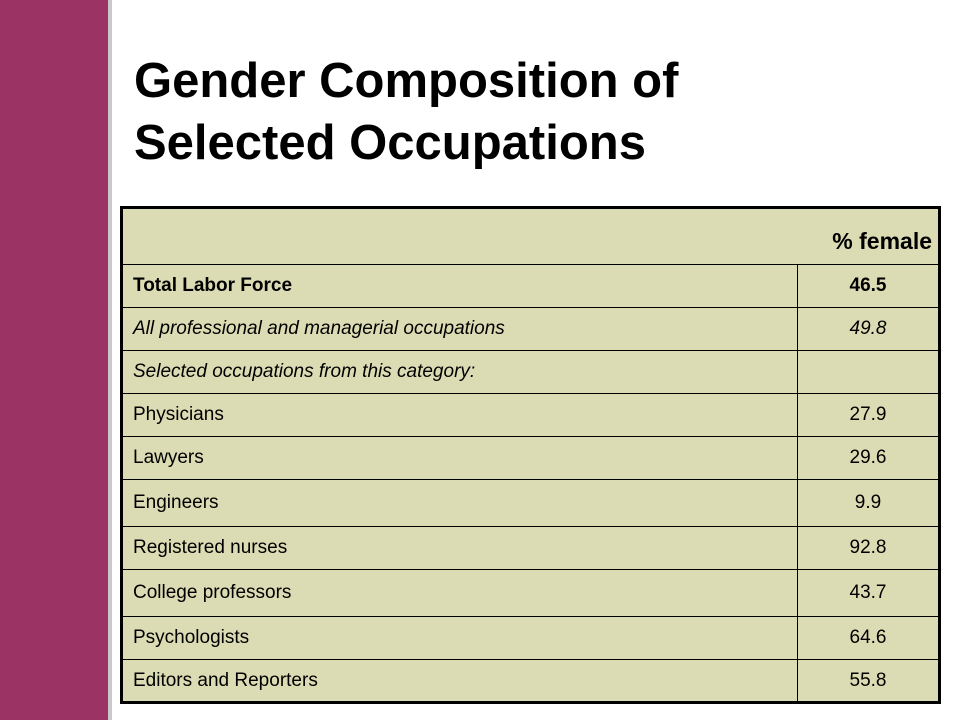 The height and width of the screenshot is (720, 960). Describe the element at coordinates (459, 593) in the screenshot. I see `row-label: College professors` at that location.